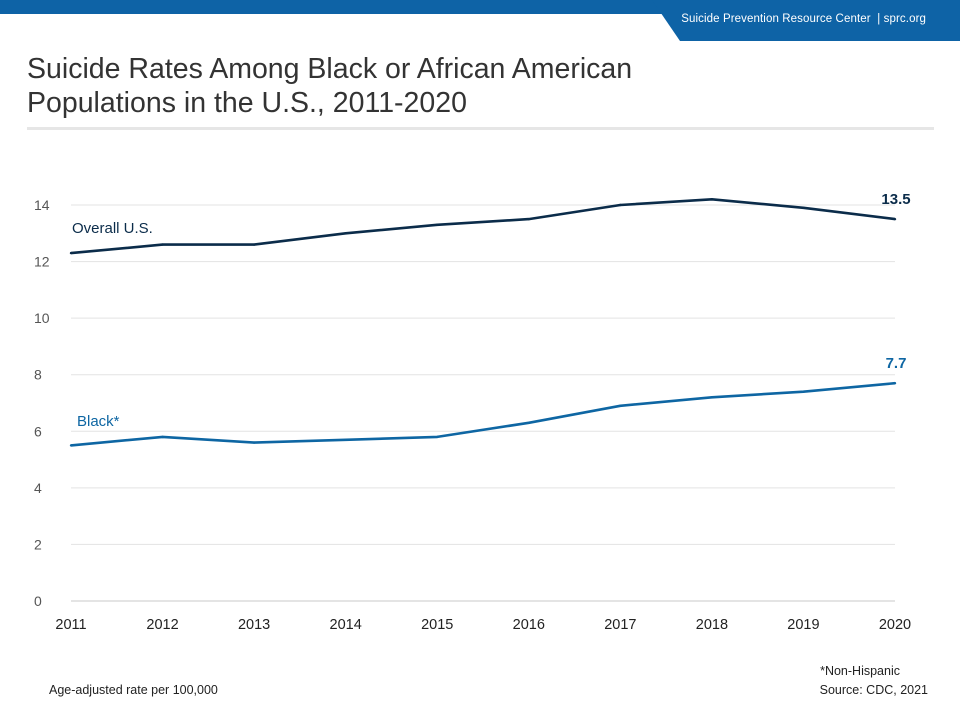 The height and width of the screenshot is (720, 960). What do you see at coordinates (904, 19) in the screenshot?
I see `header-site: sprc.org` at bounding box center [904, 19].